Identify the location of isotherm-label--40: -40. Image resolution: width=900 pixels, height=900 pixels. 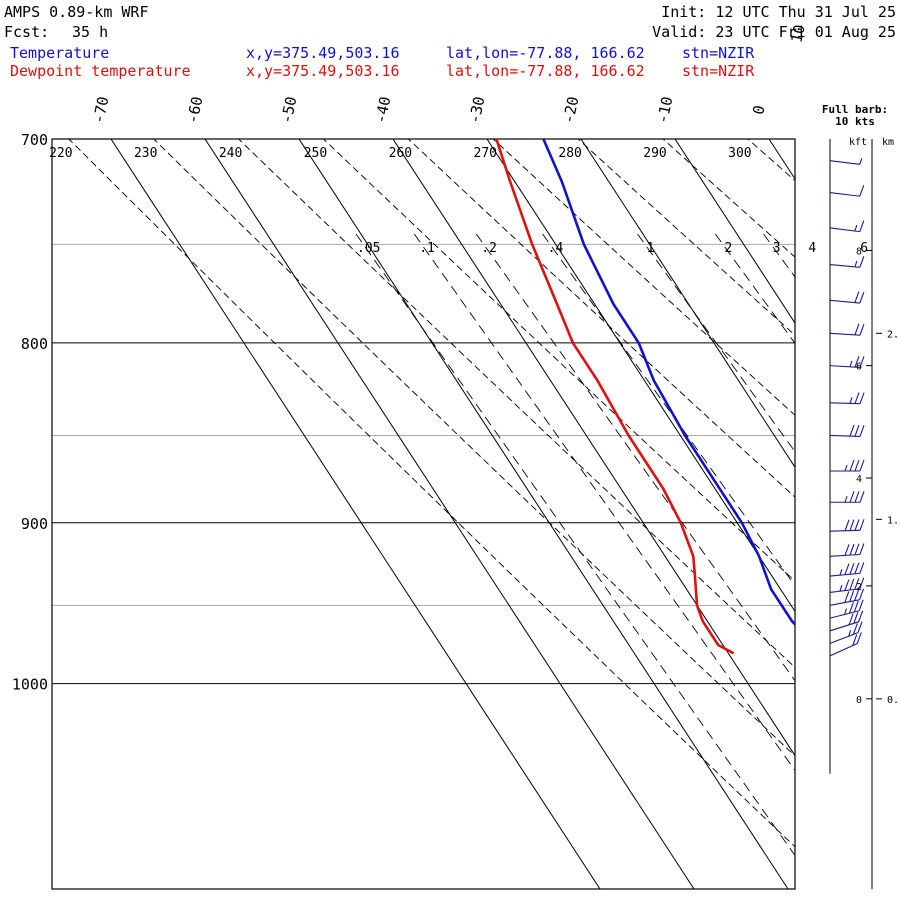
(382, 110).